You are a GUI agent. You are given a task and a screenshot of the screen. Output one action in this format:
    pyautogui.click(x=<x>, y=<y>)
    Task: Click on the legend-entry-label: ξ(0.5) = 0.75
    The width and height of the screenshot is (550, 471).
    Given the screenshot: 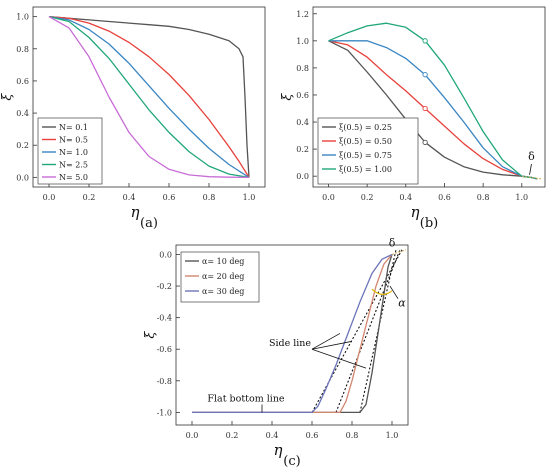 What is the action you would take?
    pyautogui.click(x=365, y=155)
    